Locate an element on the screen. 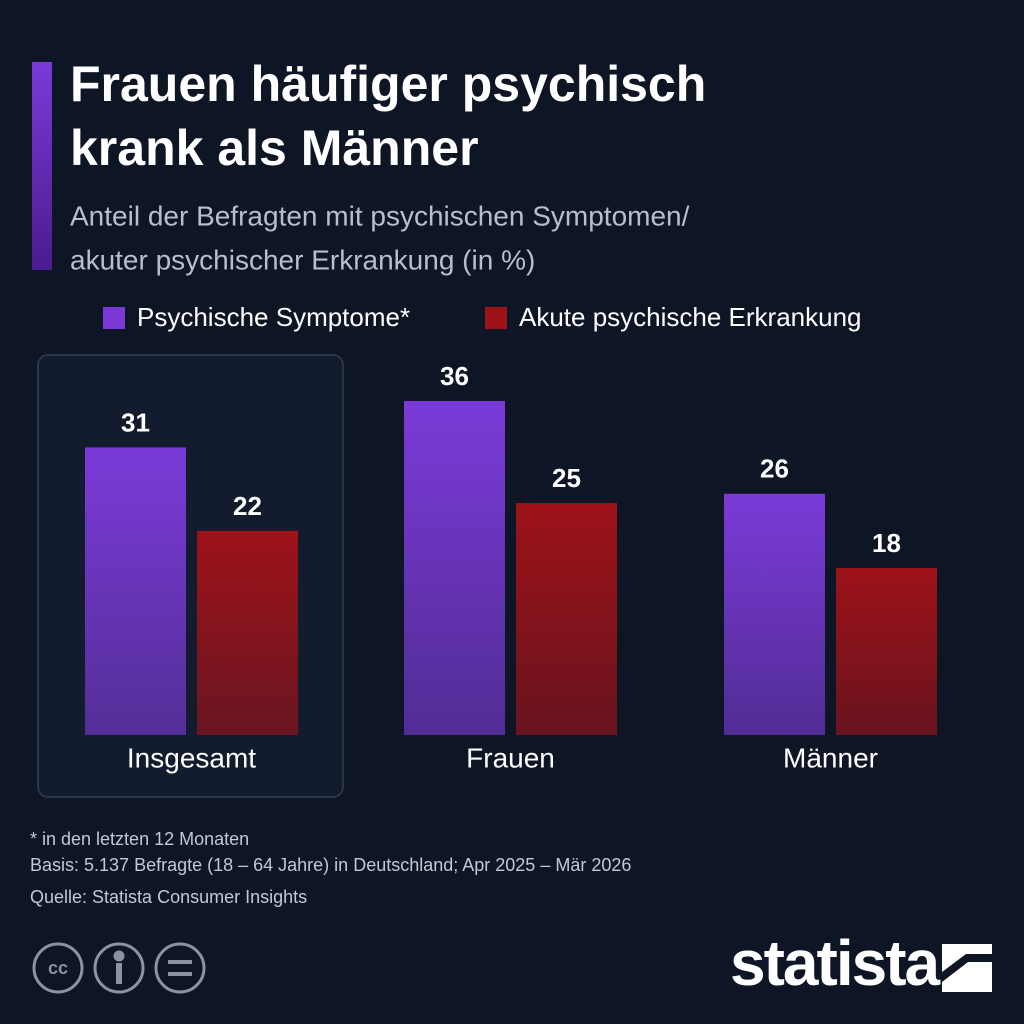 The width and height of the screenshot is (1024, 1024). x-tick-label: Insgesamt is located at coordinates (191, 757).